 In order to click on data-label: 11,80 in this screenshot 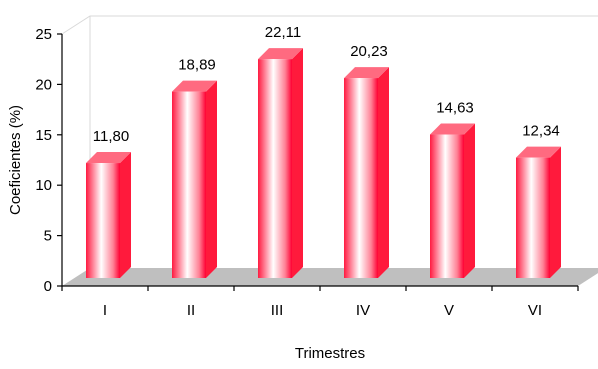, I will do `click(111, 136)`.